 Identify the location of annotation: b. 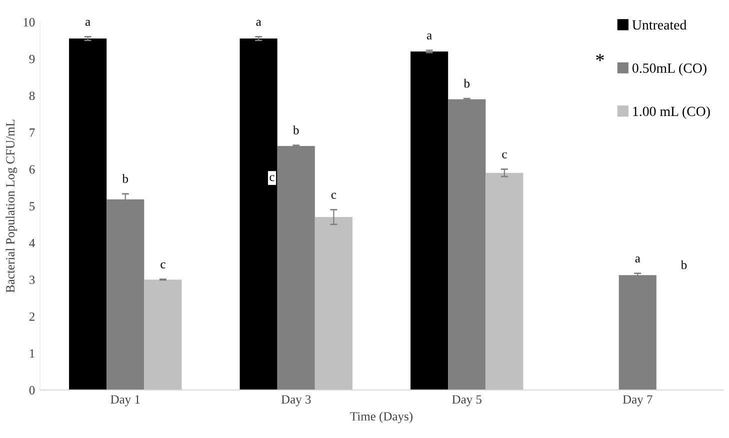
(683, 265).